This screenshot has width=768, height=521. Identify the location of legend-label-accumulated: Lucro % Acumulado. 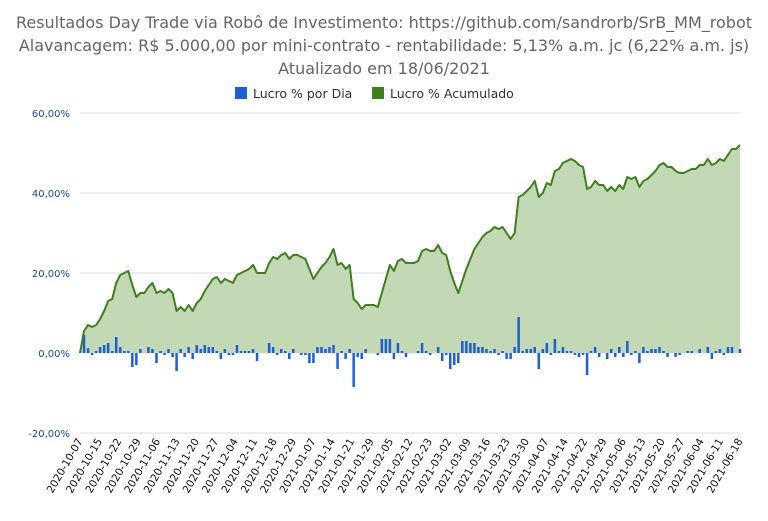
(452, 93).